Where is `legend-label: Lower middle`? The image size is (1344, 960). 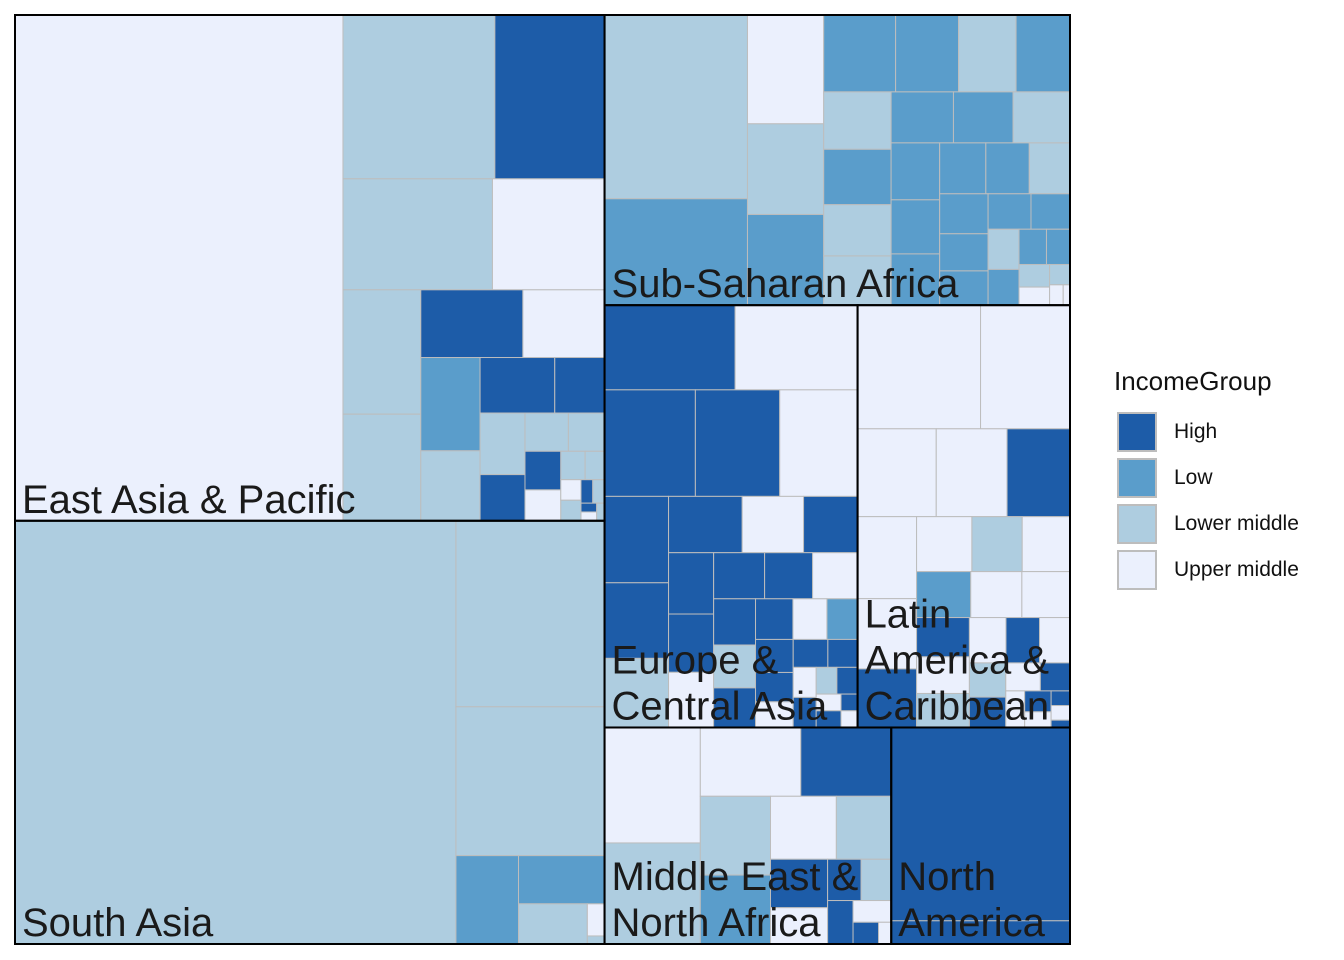
legend-label: Lower middle is located at coordinates (1236, 523).